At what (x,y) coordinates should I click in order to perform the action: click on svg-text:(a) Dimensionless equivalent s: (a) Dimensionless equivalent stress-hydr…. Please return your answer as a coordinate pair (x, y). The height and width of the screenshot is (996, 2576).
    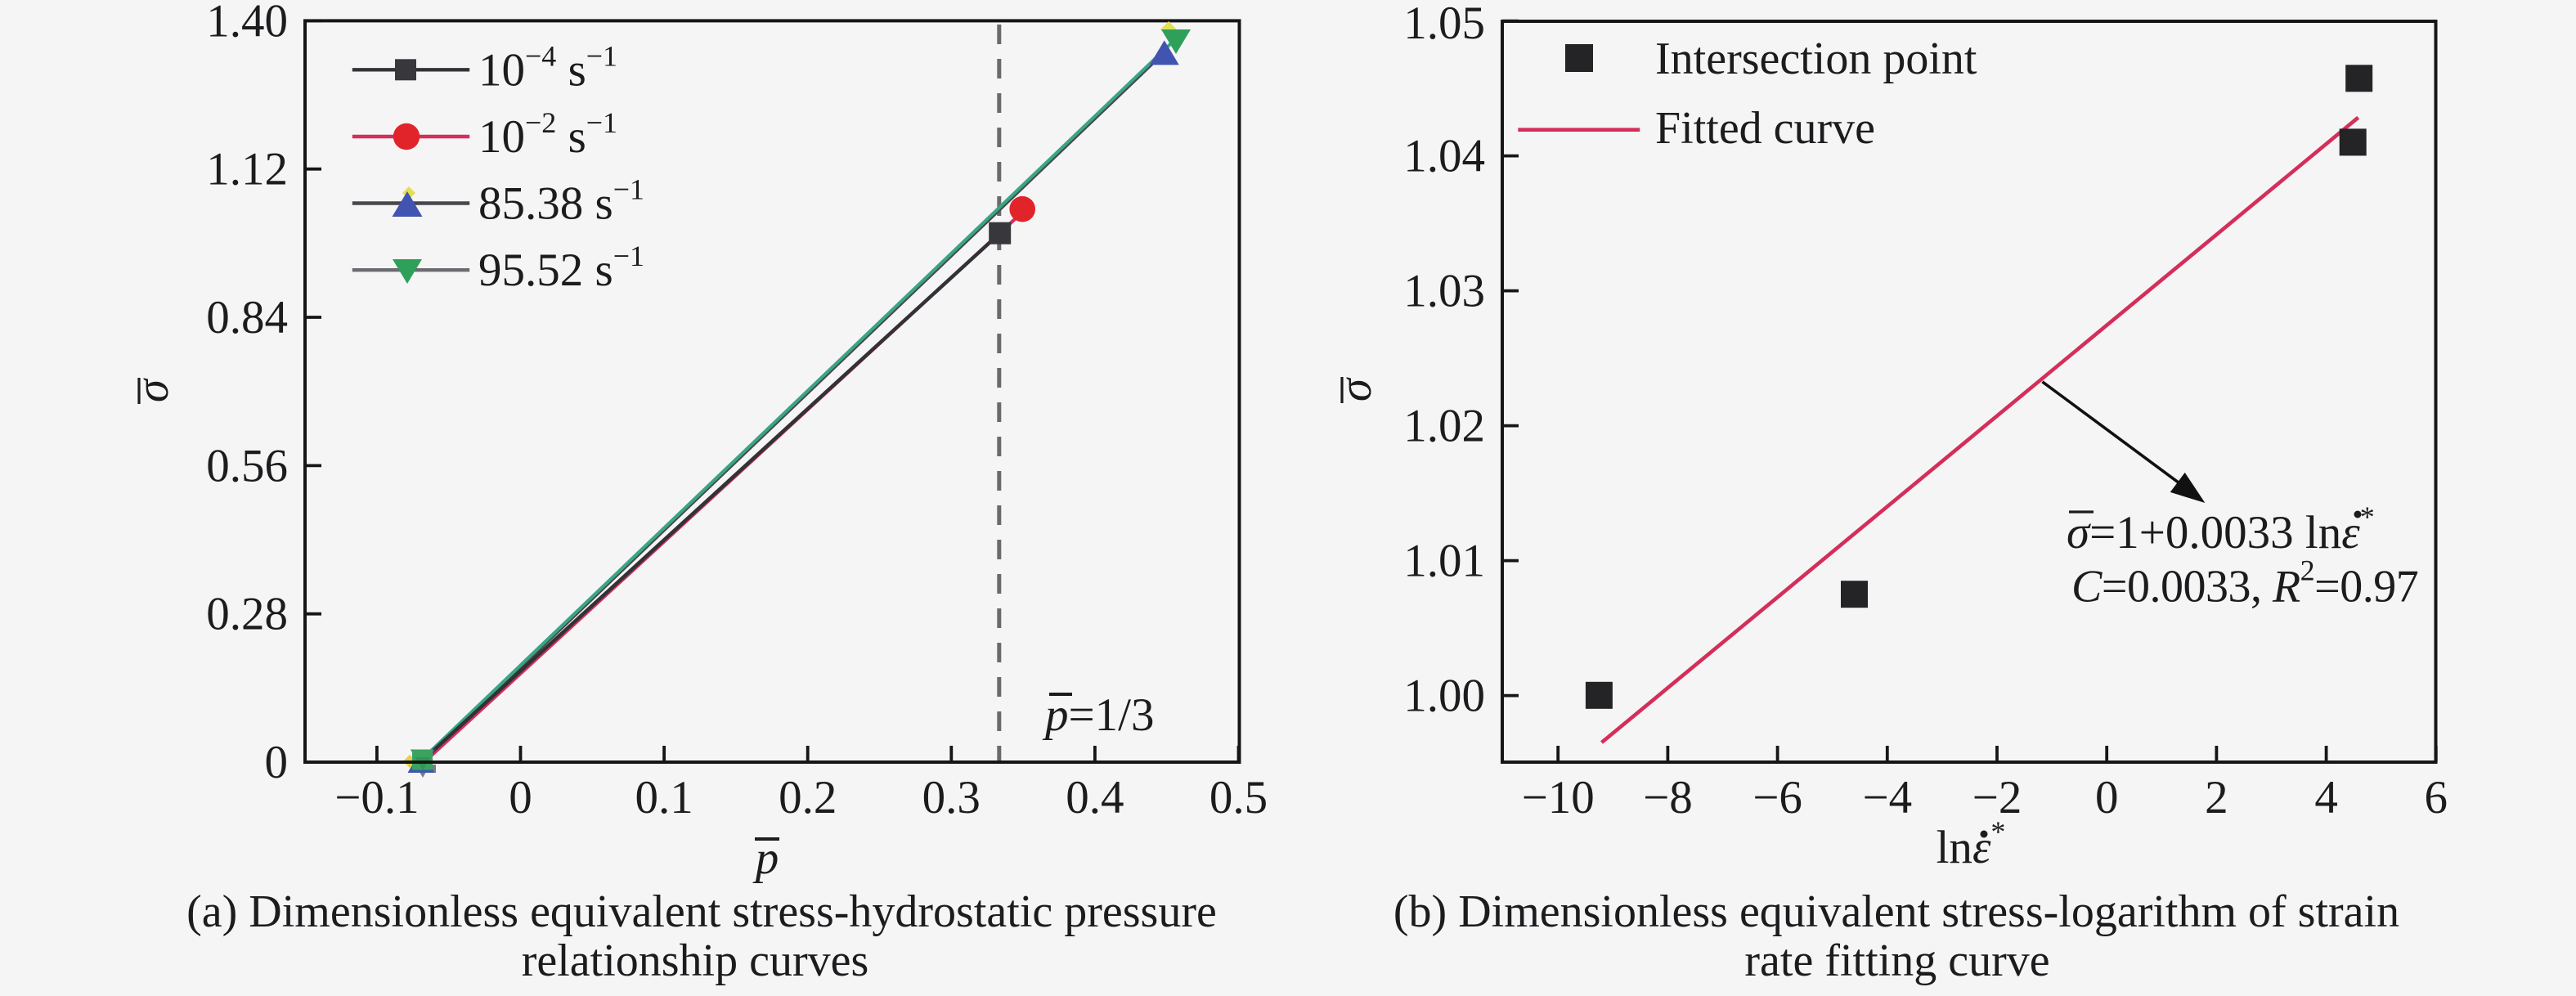
    Looking at the image, I should click on (701, 912).